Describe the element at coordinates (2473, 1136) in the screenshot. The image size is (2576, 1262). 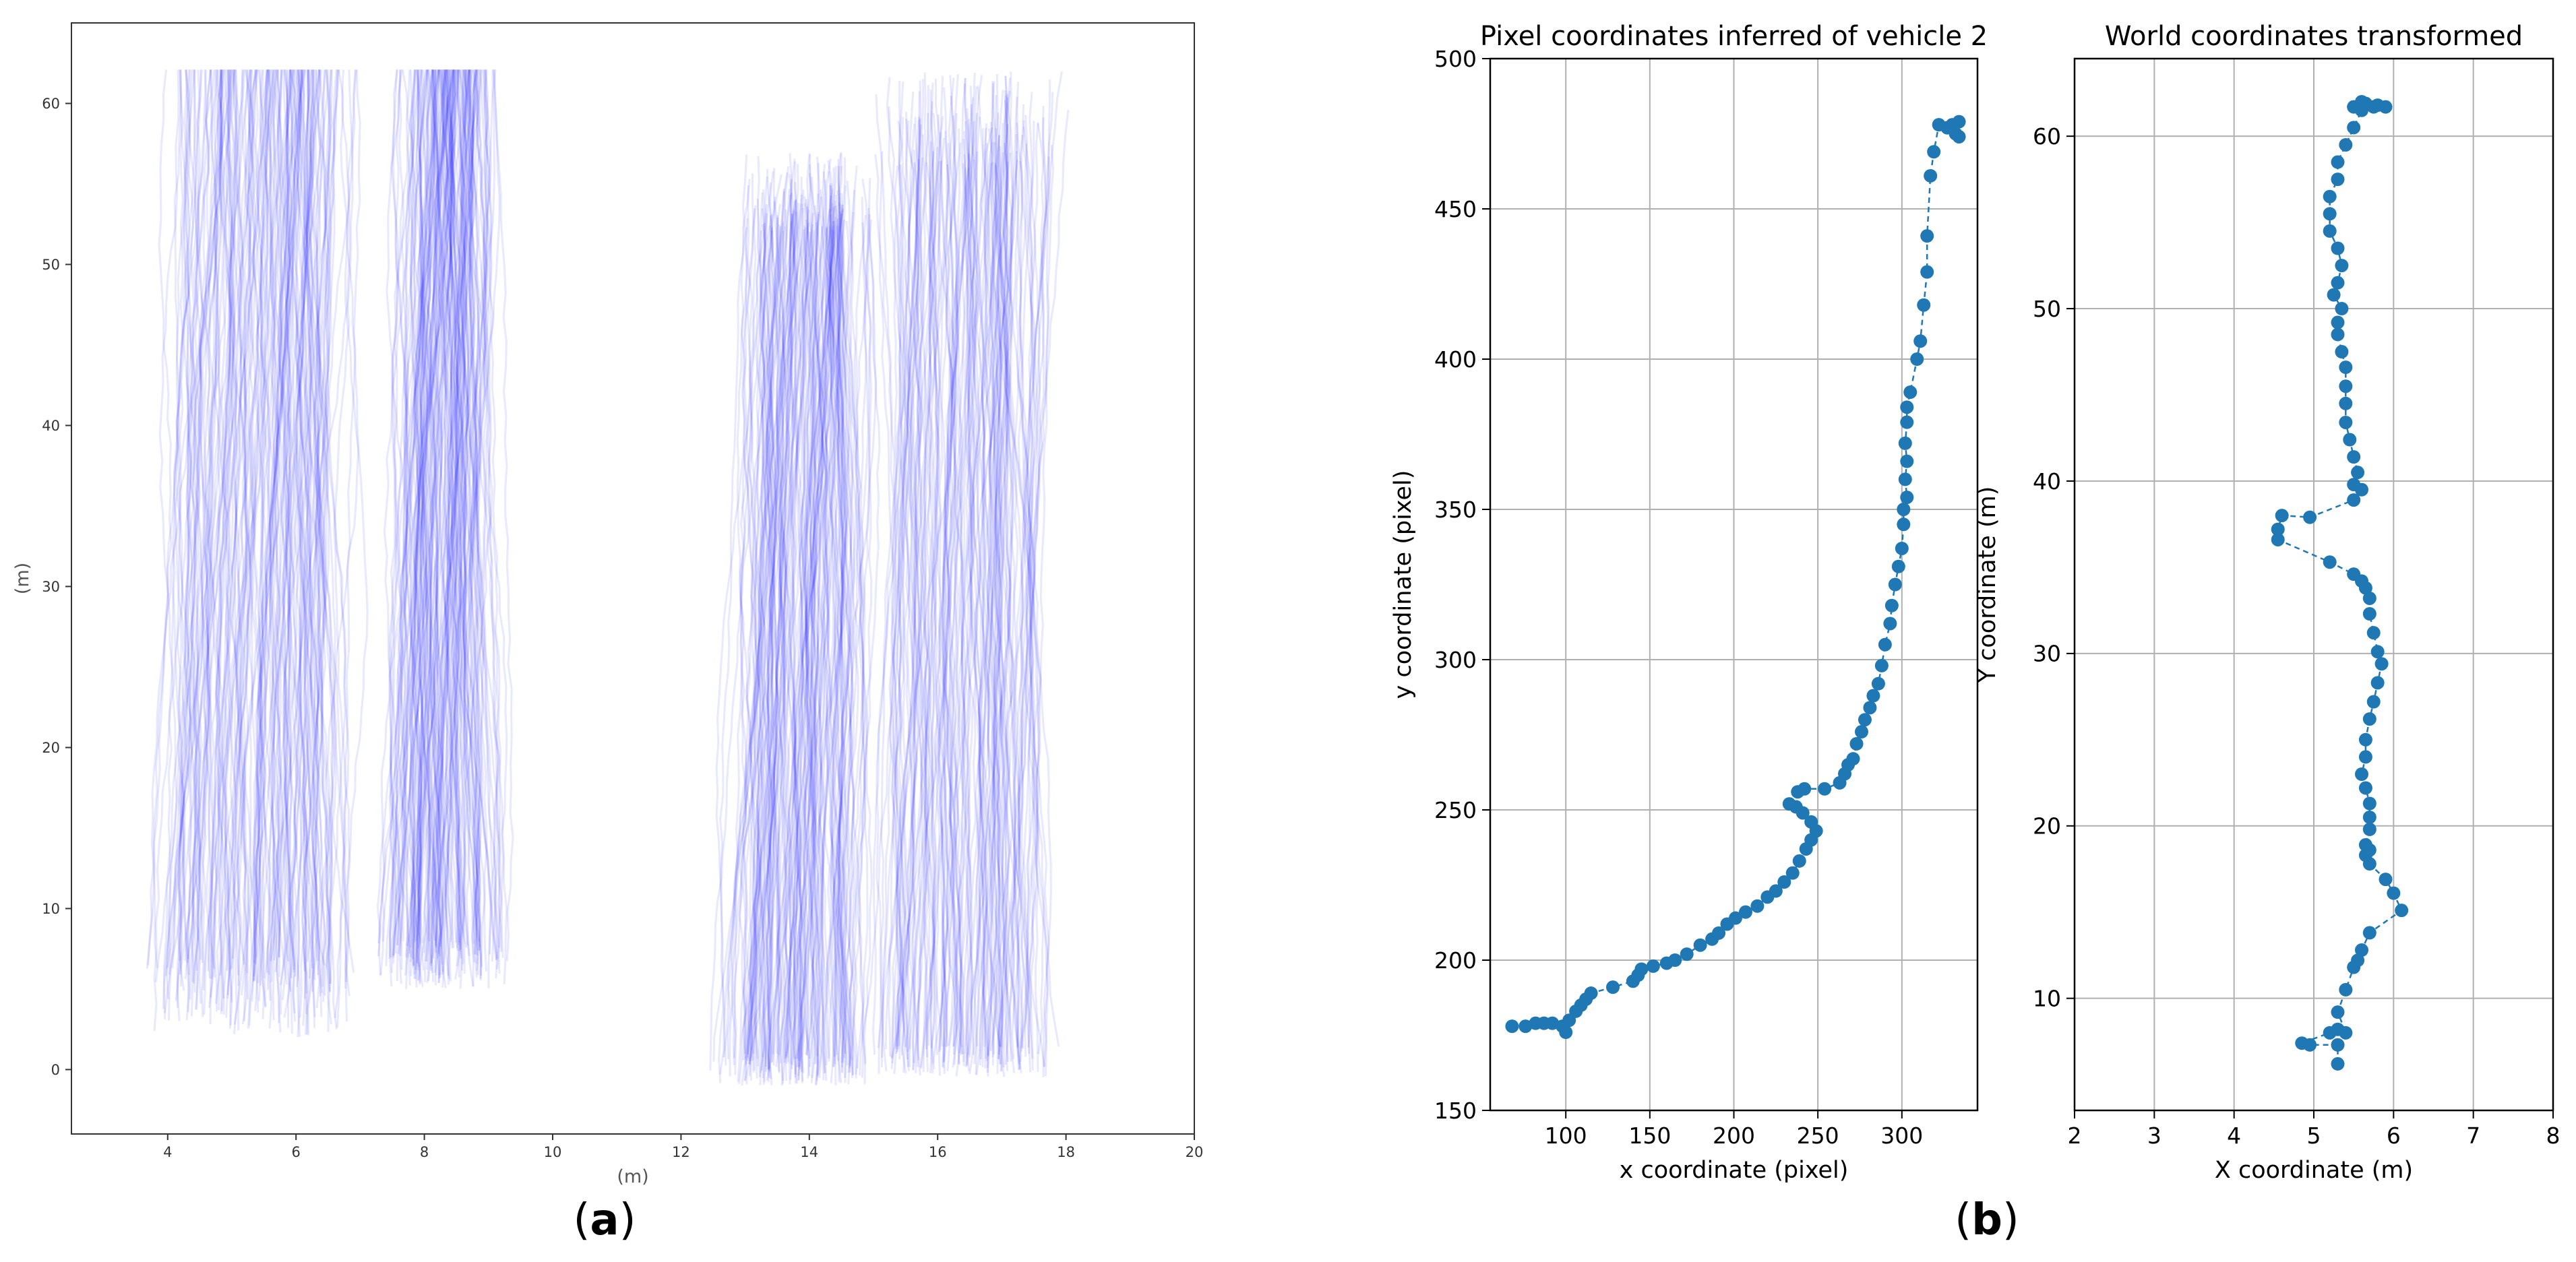
I see `x-tick-label: 7` at that location.